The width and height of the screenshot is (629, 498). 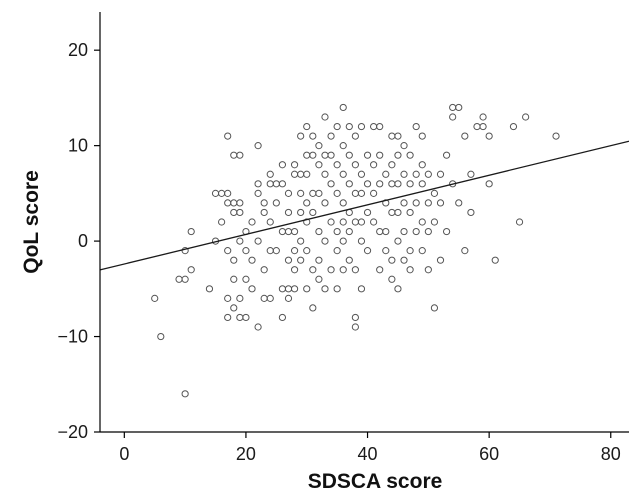 I want to click on x-tick-label: 20, so click(x=246, y=454).